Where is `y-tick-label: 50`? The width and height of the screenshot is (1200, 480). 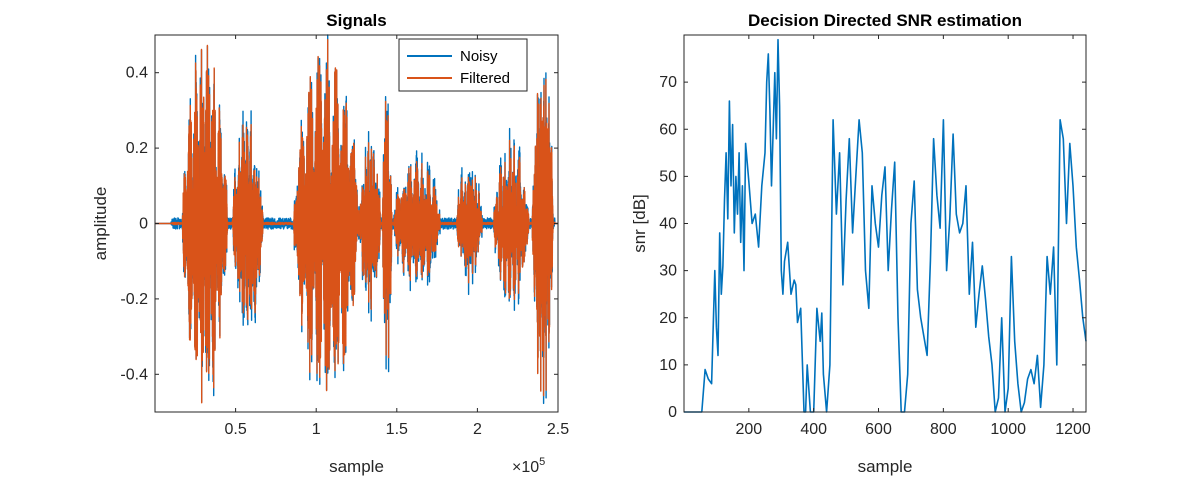 y-tick-label: 50 is located at coordinates (668, 176).